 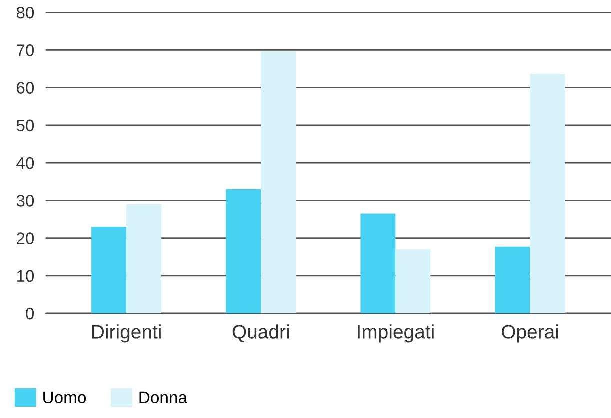 I want to click on x-tick-label: Quadri, so click(x=261, y=333).